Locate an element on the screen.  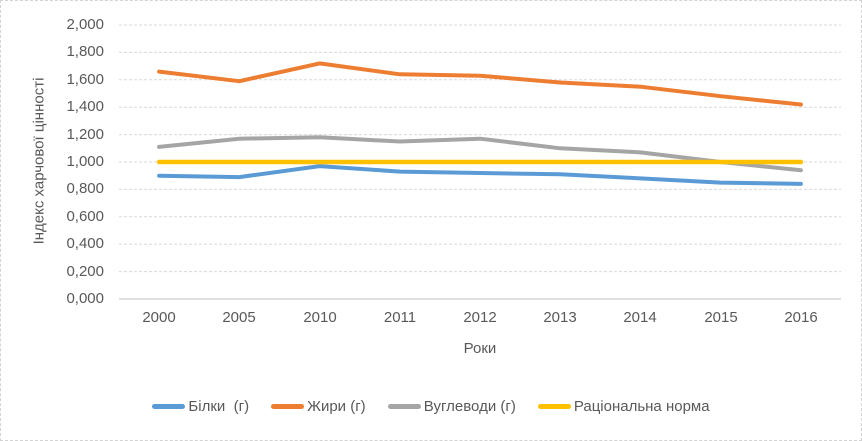
legend-item-norma: Раціональна норма is located at coordinates (623, 406).